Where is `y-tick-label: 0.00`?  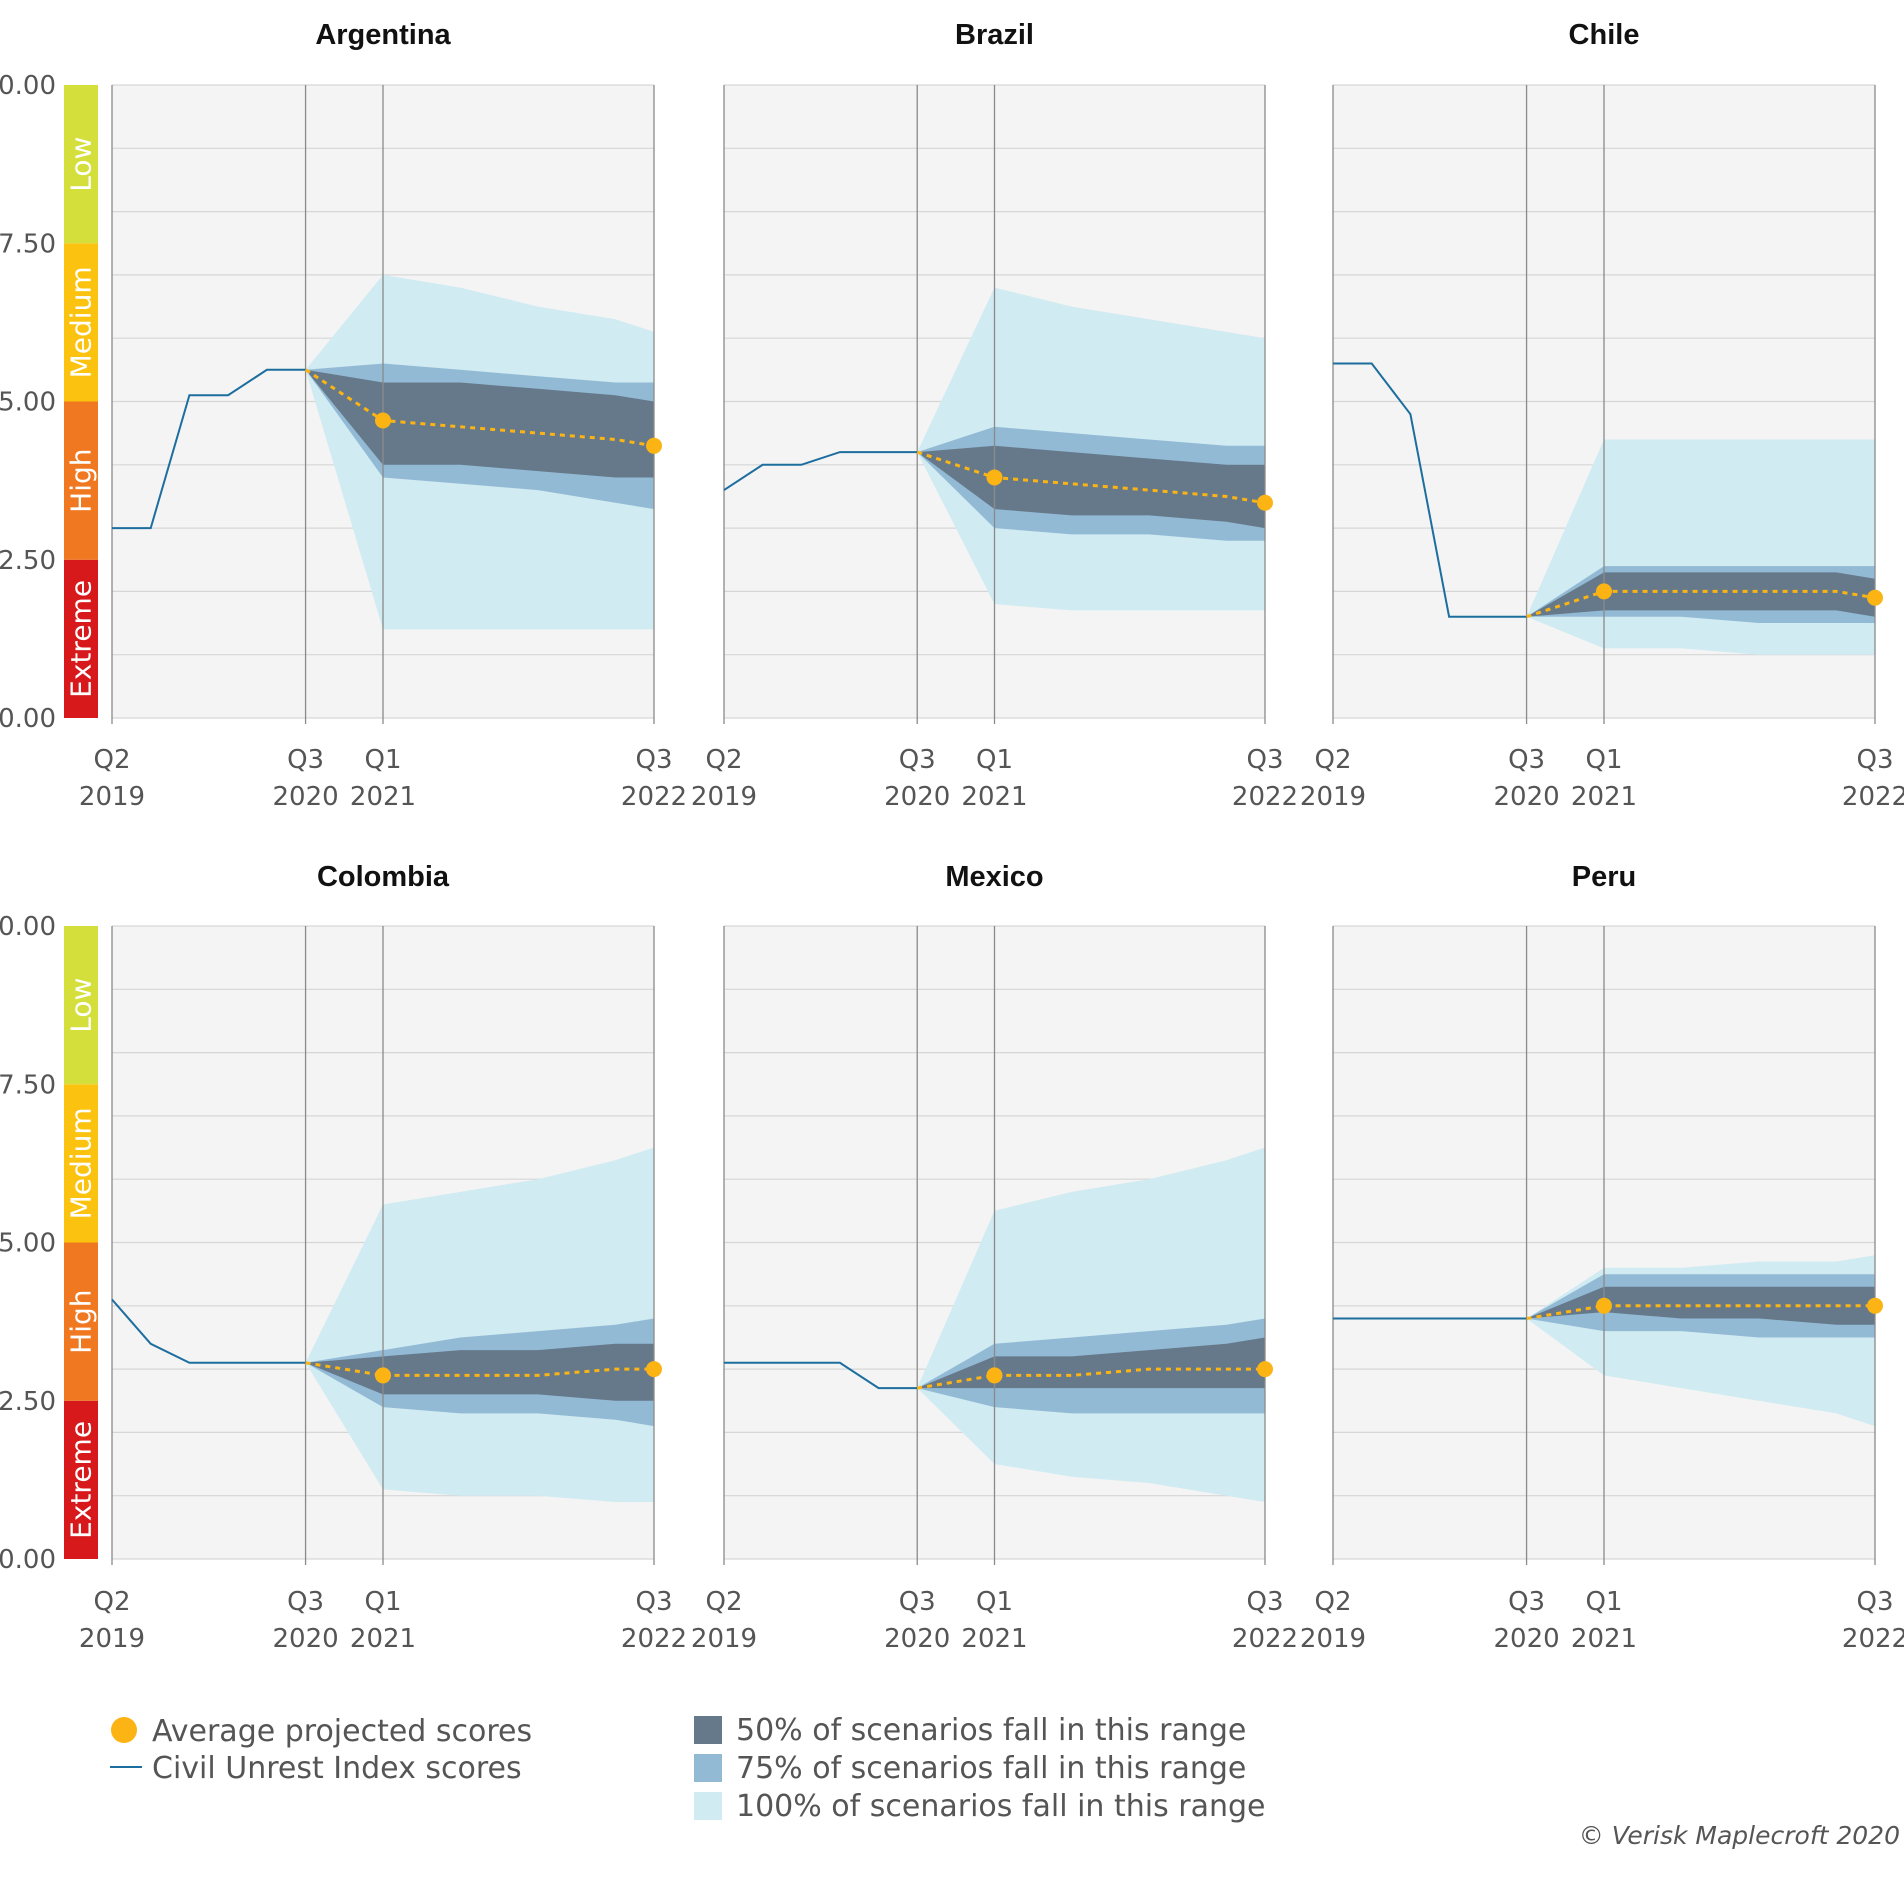 y-tick-label: 0.00 is located at coordinates (28, 1560).